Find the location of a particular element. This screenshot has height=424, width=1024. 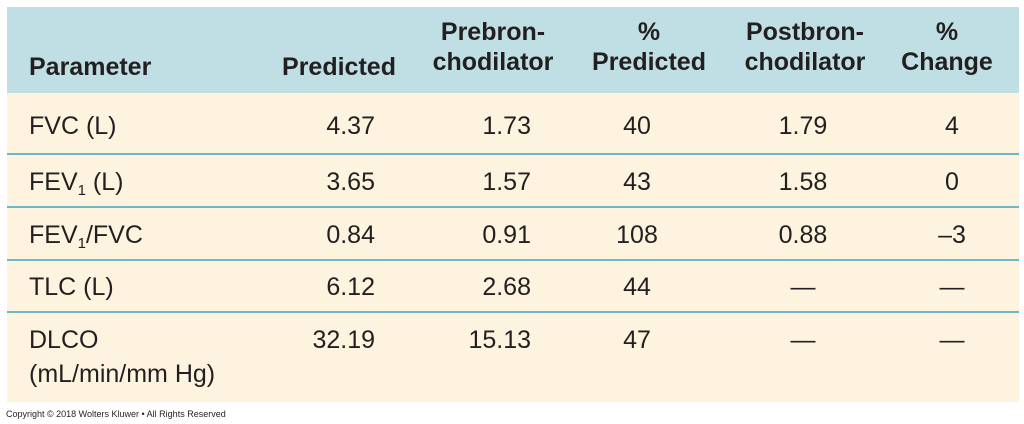

header-postbronchodilator-line2: chodilator is located at coordinates (805, 62).